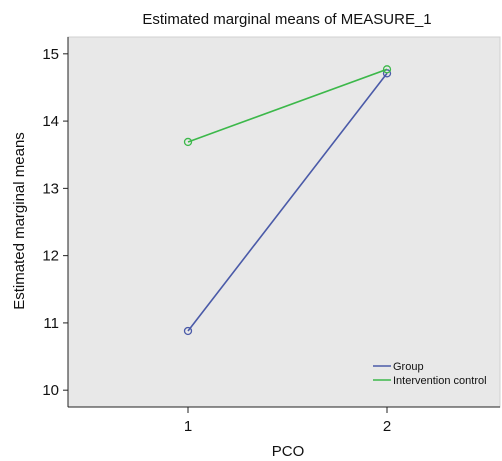  What do you see at coordinates (50, 188) in the screenshot?
I see `y-tick-label: 13` at bounding box center [50, 188].